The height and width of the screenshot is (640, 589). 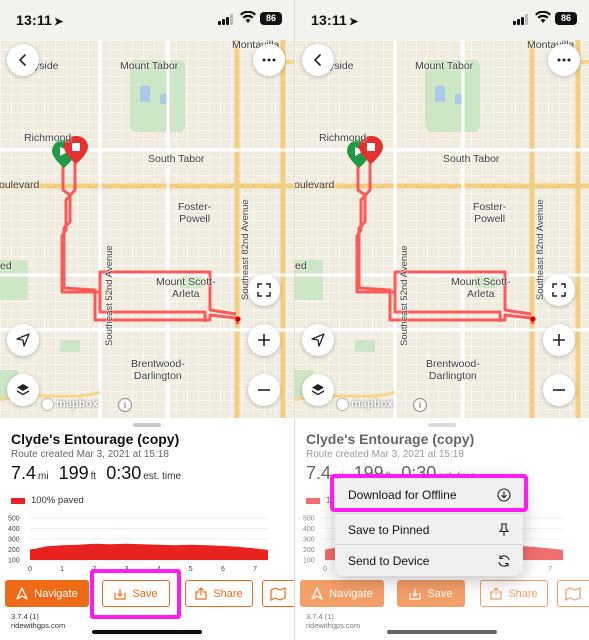 What do you see at coordinates (442, 20) in the screenshot?
I see `status-bar: 13:11 ➤ 86` at bounding box center [442, 20].